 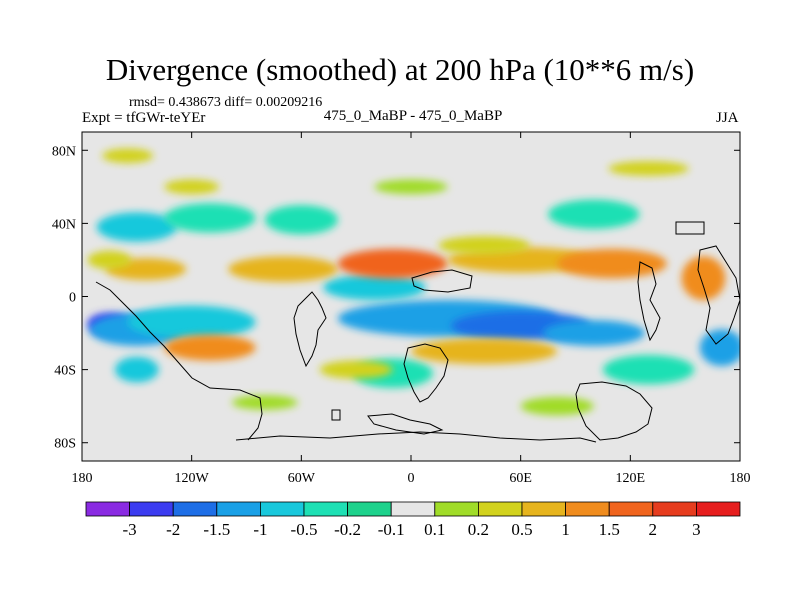 What do you see at coordinates (478, 529) in the screenshot?
I see `colorbar-label-8: 0.2` at bounding box center [478, 529].